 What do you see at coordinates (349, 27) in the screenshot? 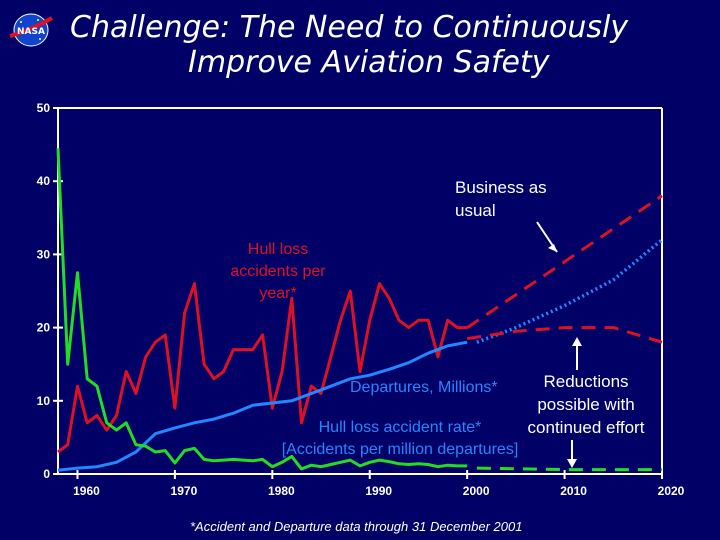
I see `page-title-line-1: Challenge: The Need to Continuously` at bounding box center [349, 27].